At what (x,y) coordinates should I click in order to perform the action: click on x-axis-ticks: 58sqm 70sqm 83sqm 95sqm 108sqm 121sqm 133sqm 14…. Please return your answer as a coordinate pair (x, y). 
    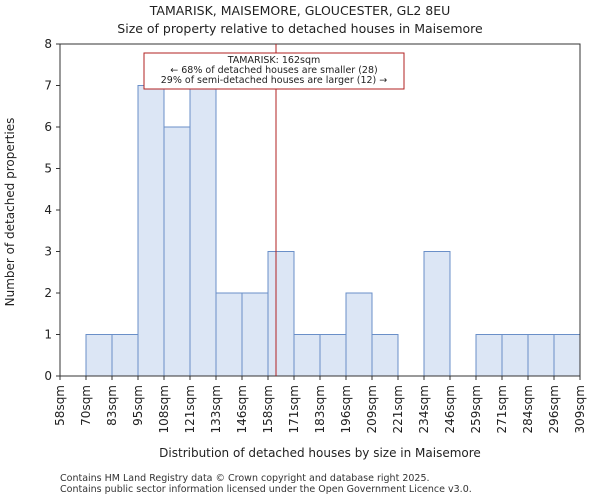
    Looking at the image, I should click on (320, 404).